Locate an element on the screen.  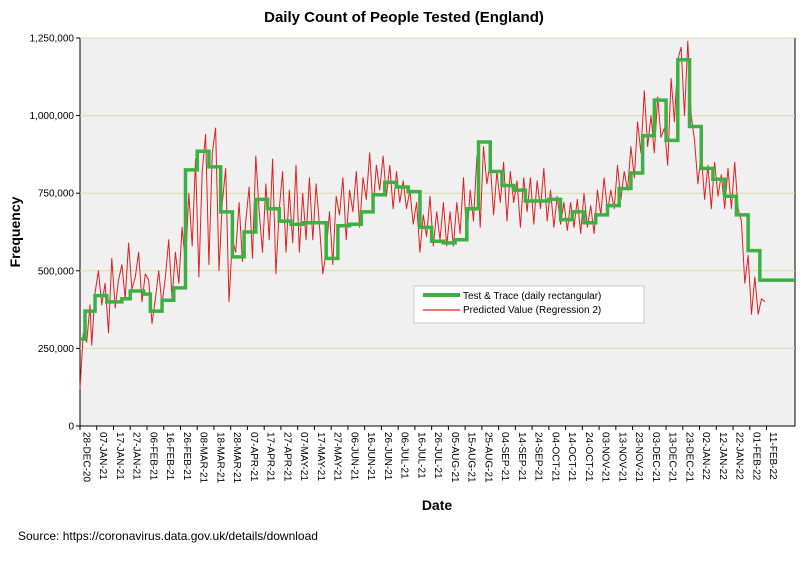
x-tick-label: 23-DEC-21 is located at coordinates (688, 457).